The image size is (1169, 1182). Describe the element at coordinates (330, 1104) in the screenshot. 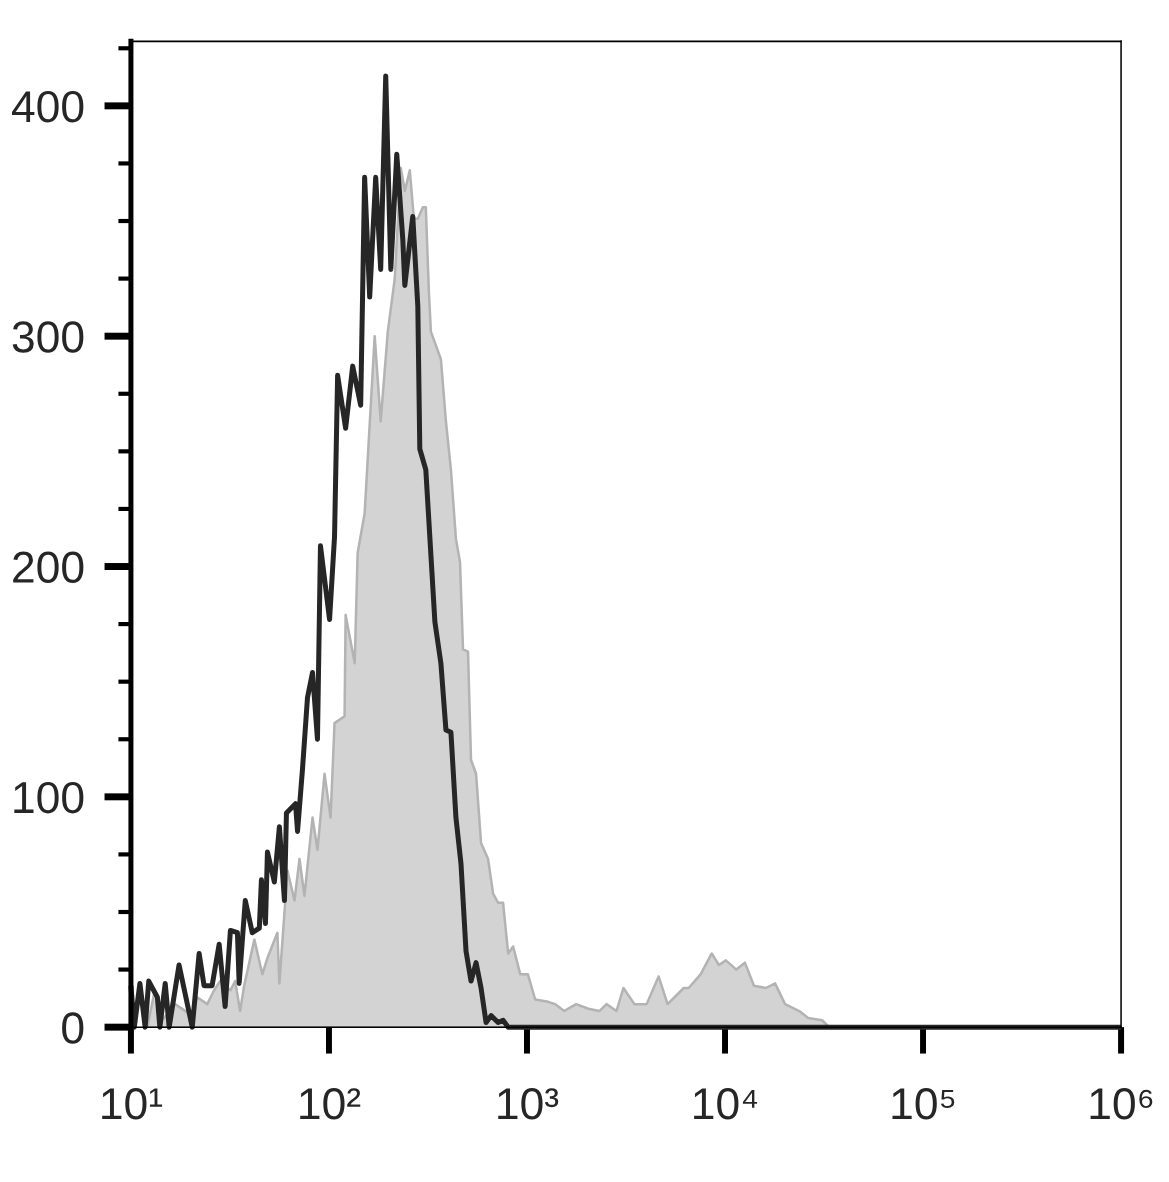

I see `x-tick-label: 10²` at that location.